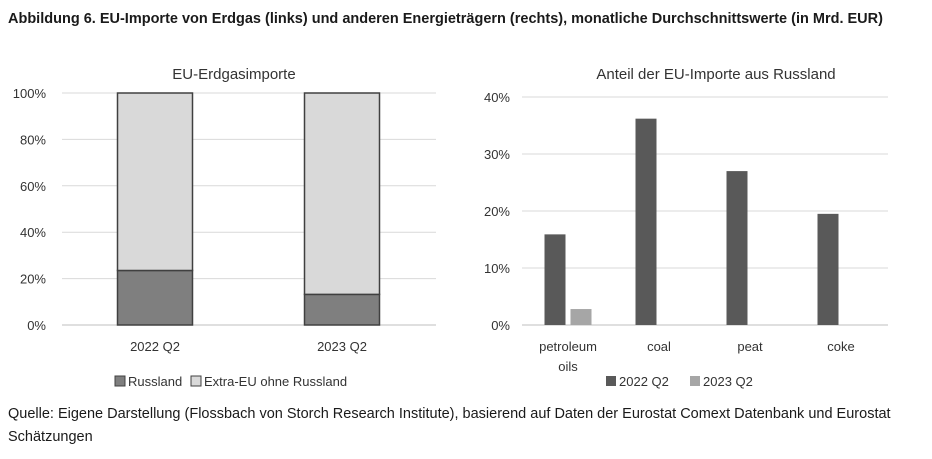  I want to click on left-y-tick-label: 100%, so click(30, 93).